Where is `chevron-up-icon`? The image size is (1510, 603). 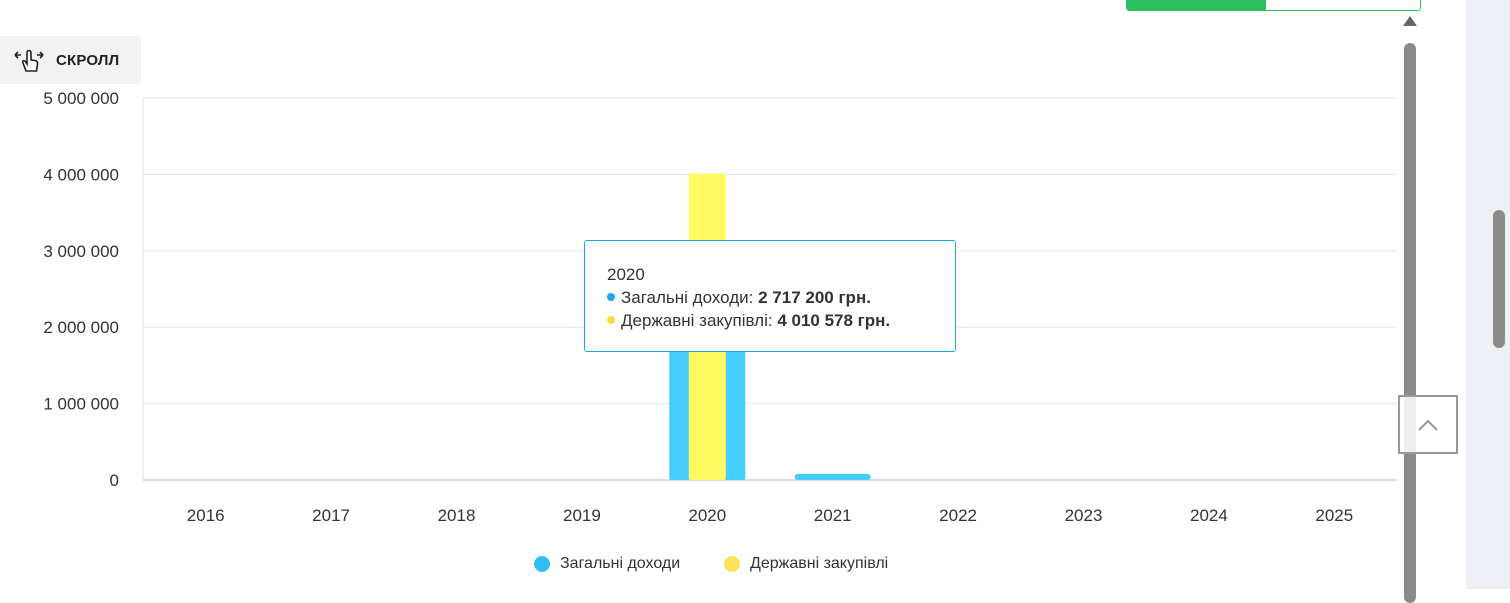 chevron-up-icon is located at coordinates (1428, 425).